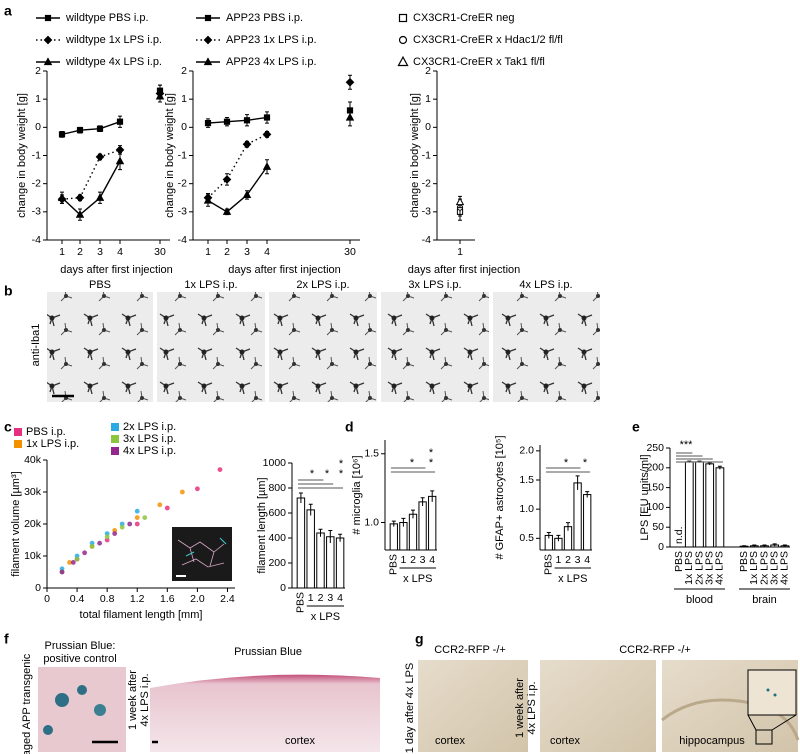  Describe the element at coordinates (500, 497) in the screenshot. I see `y-axis-label: # GFAP+ astrocytes [10⁵]` at that location.